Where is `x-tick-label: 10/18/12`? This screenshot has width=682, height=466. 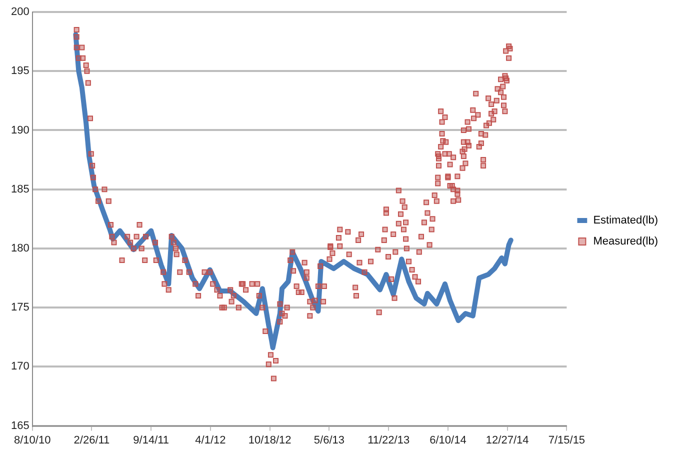
x-tick-label: 10/18/12 is located at coordinates (270, 440).